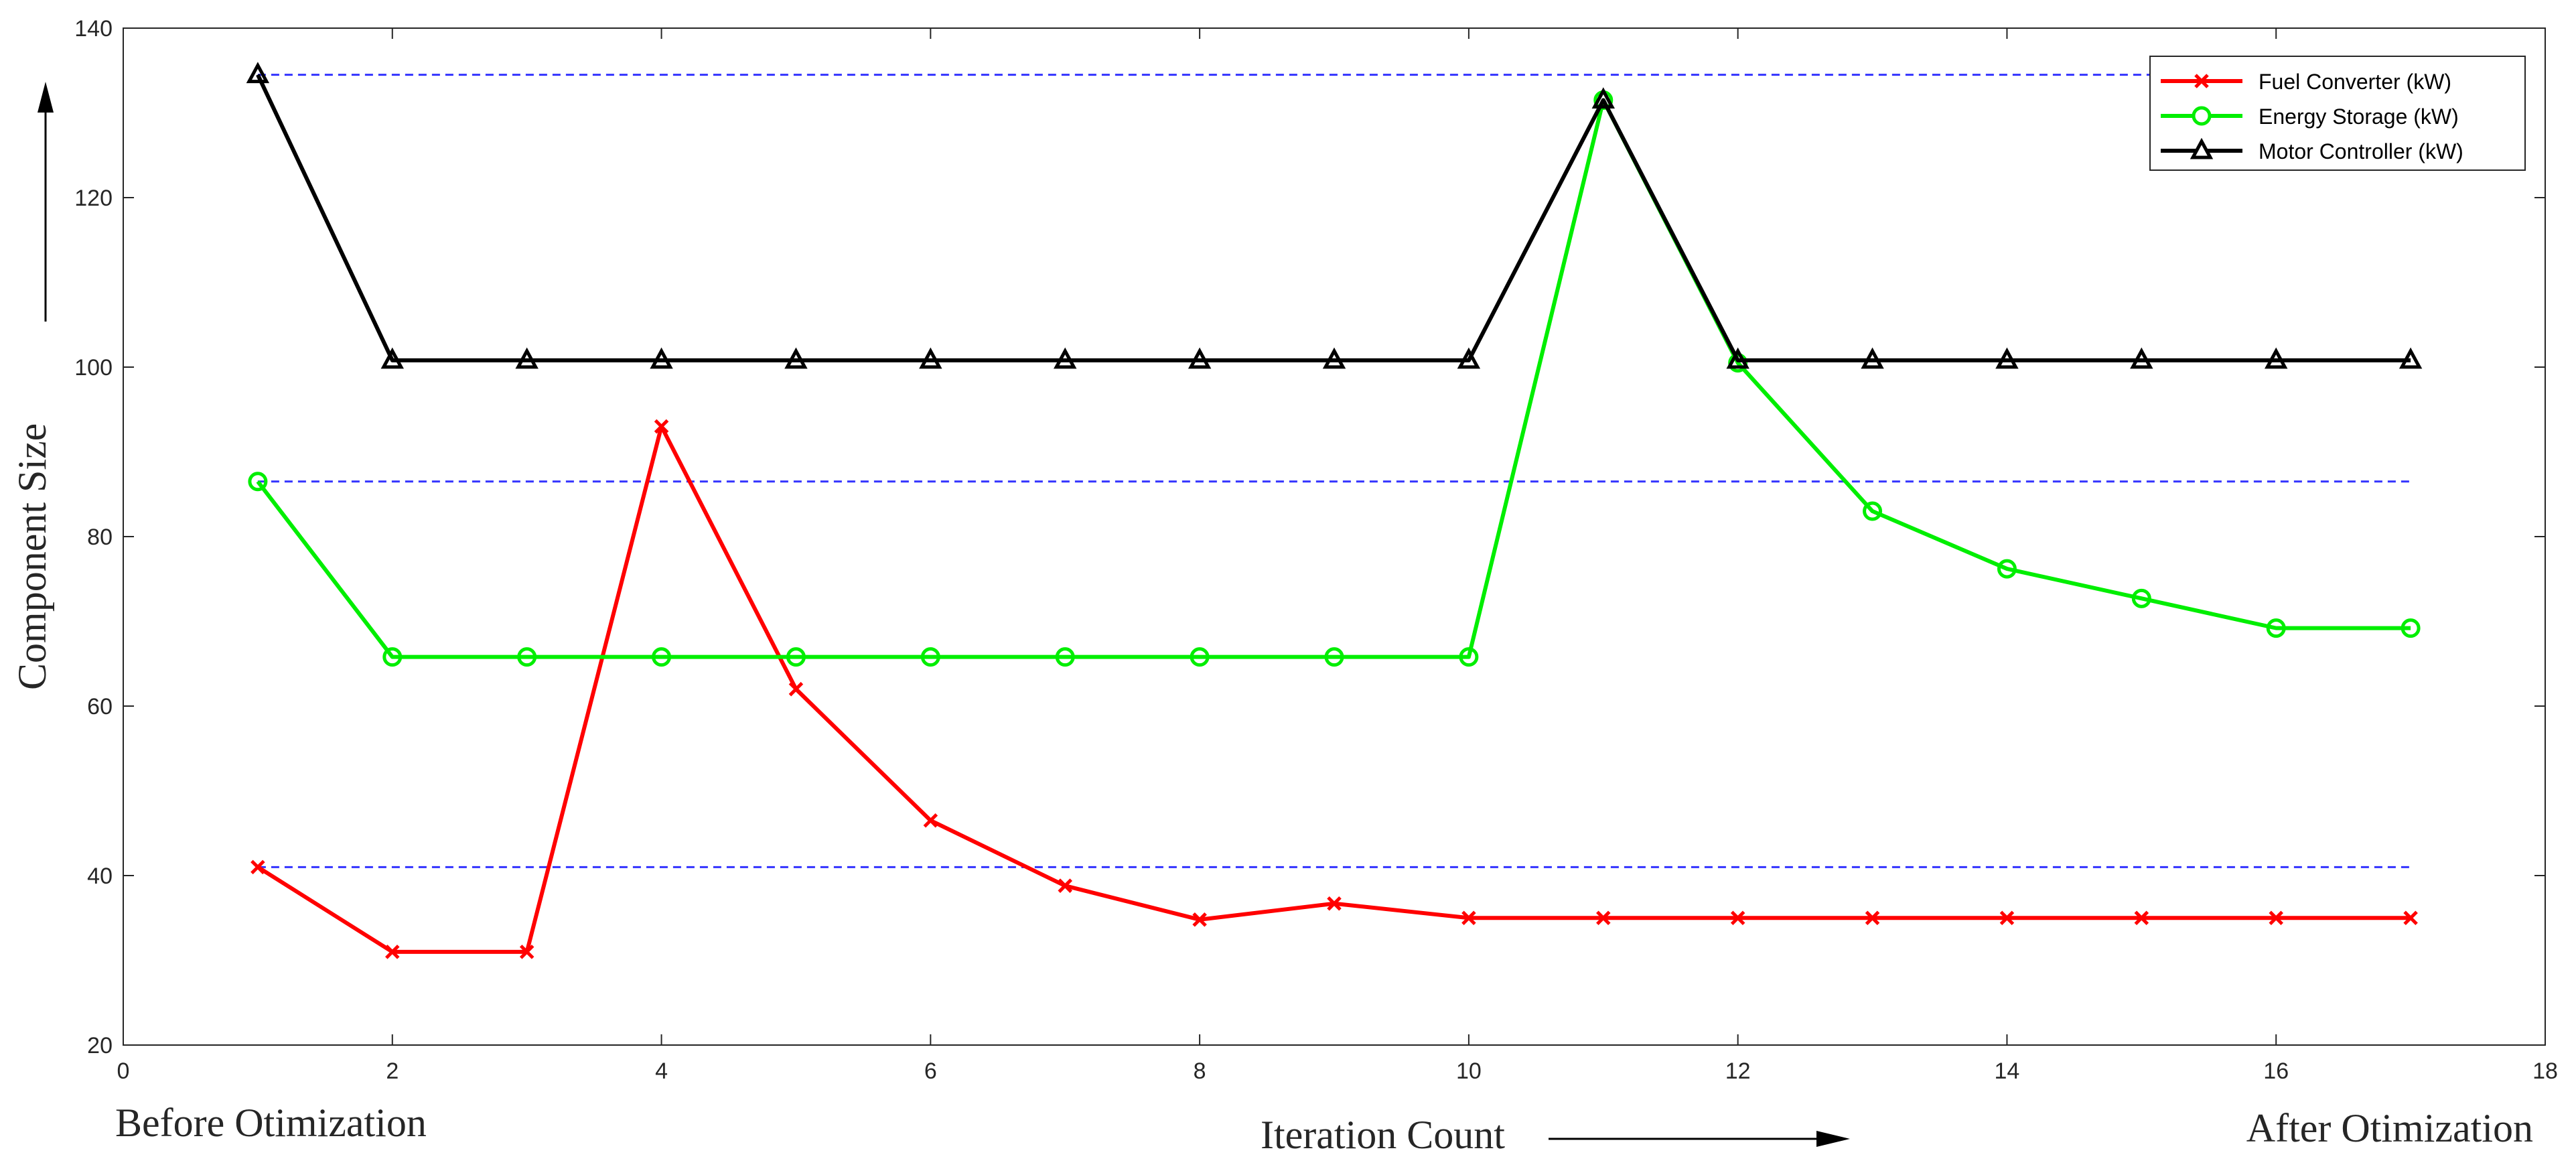 The height and width of the screenshot is (1171, 2576). I want to click on y-tick-label: 80, so click(100, 537).